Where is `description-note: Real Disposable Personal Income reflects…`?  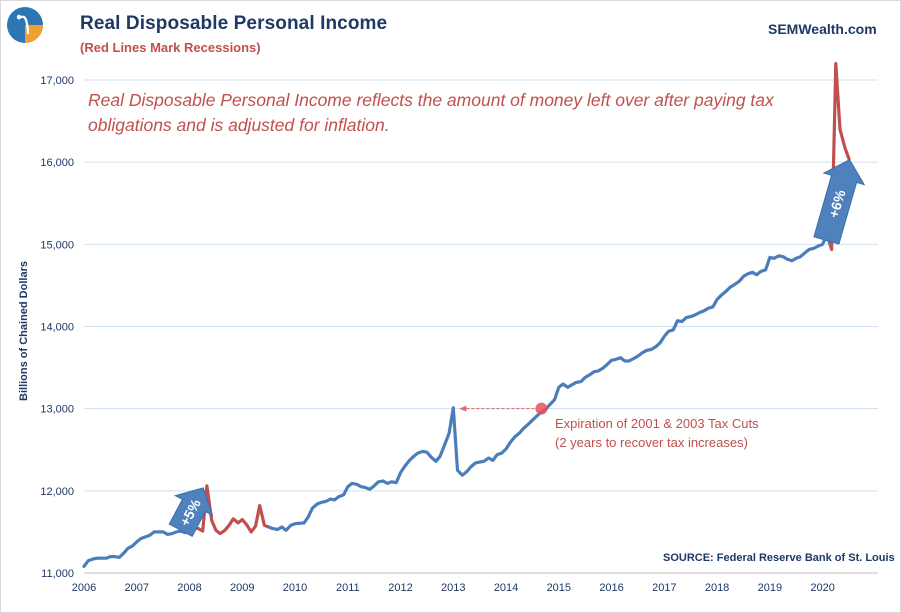
description-note: Real Disposable Personal Income reflects… is located at coordinates (431, 112).